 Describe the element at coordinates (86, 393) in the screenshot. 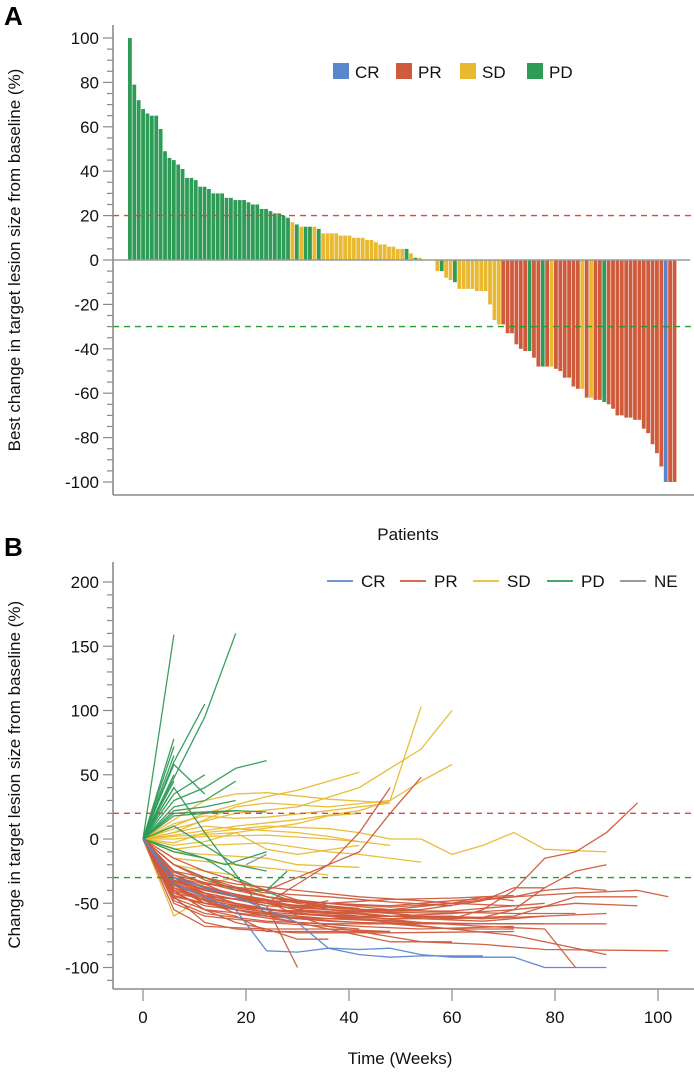

I see `y-tick-label: -60` at that location.